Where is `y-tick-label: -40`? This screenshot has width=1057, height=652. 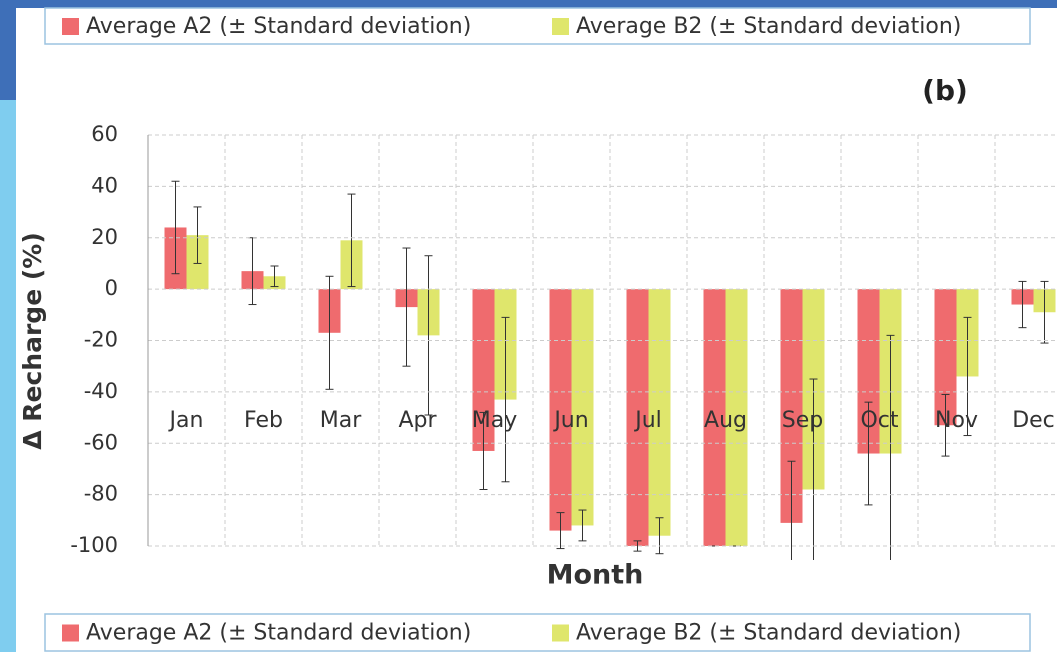
y-tick-label: -40 is located at coordinates (101, 391).